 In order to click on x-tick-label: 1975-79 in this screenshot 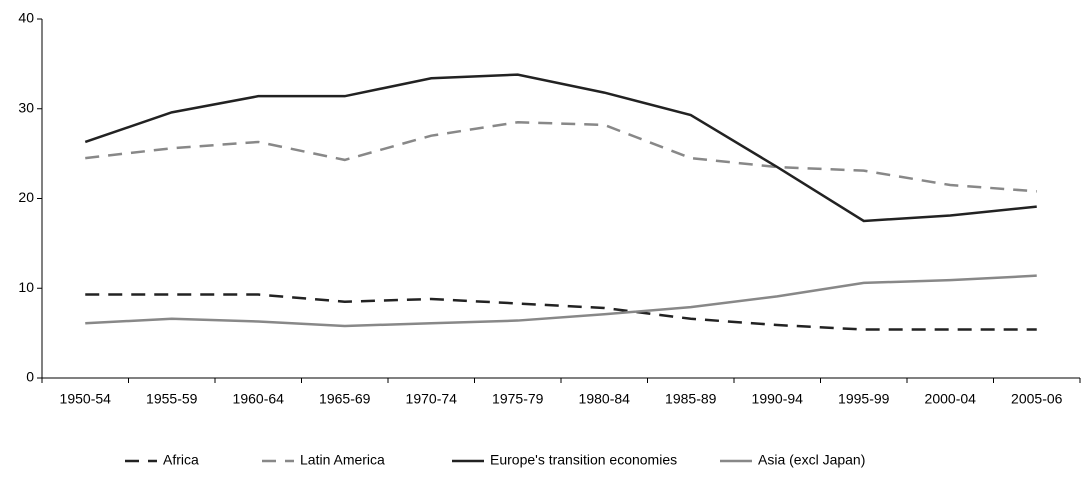, I will do `click(518, 399)`.